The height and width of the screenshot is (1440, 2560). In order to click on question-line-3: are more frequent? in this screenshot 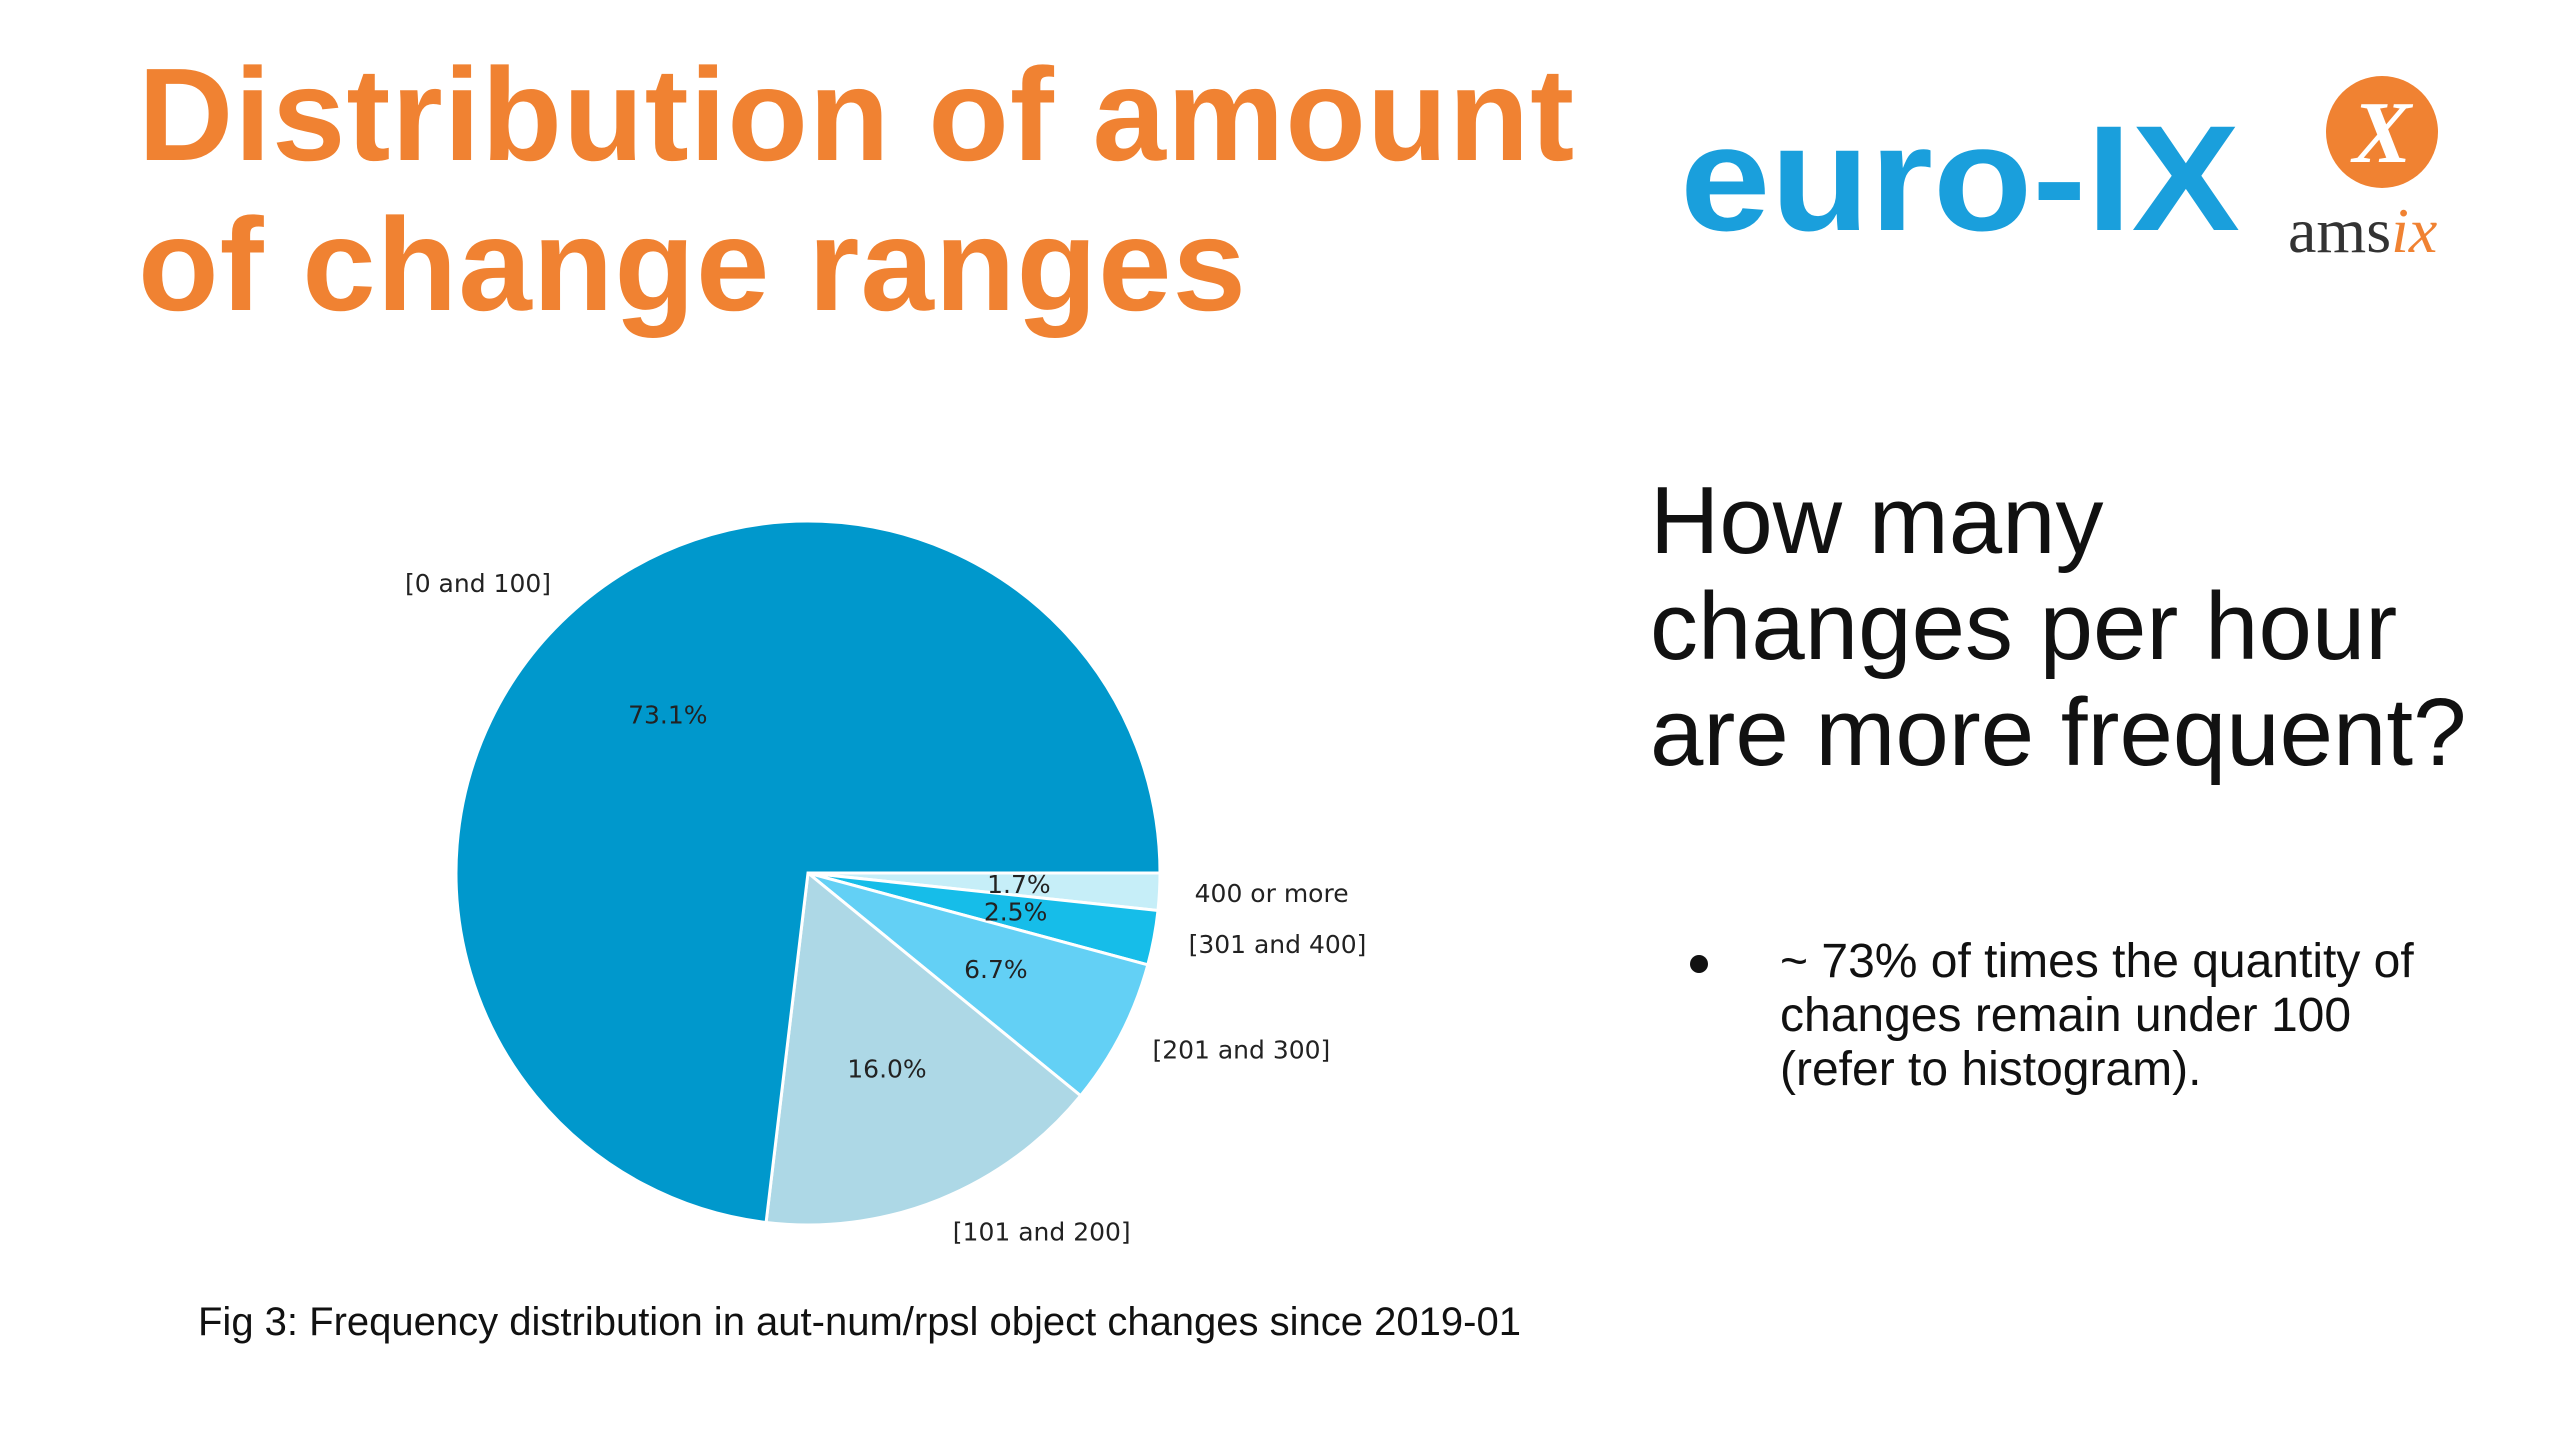, I will do `click(2058, 732)`.